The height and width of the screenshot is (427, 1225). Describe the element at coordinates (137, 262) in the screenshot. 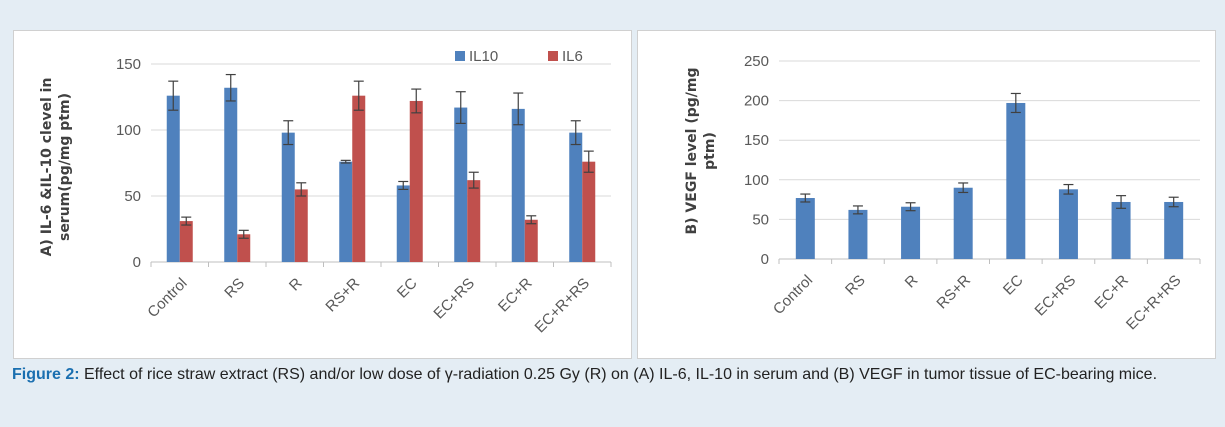

I see `chart-a-ytick-label: 0` at that location.